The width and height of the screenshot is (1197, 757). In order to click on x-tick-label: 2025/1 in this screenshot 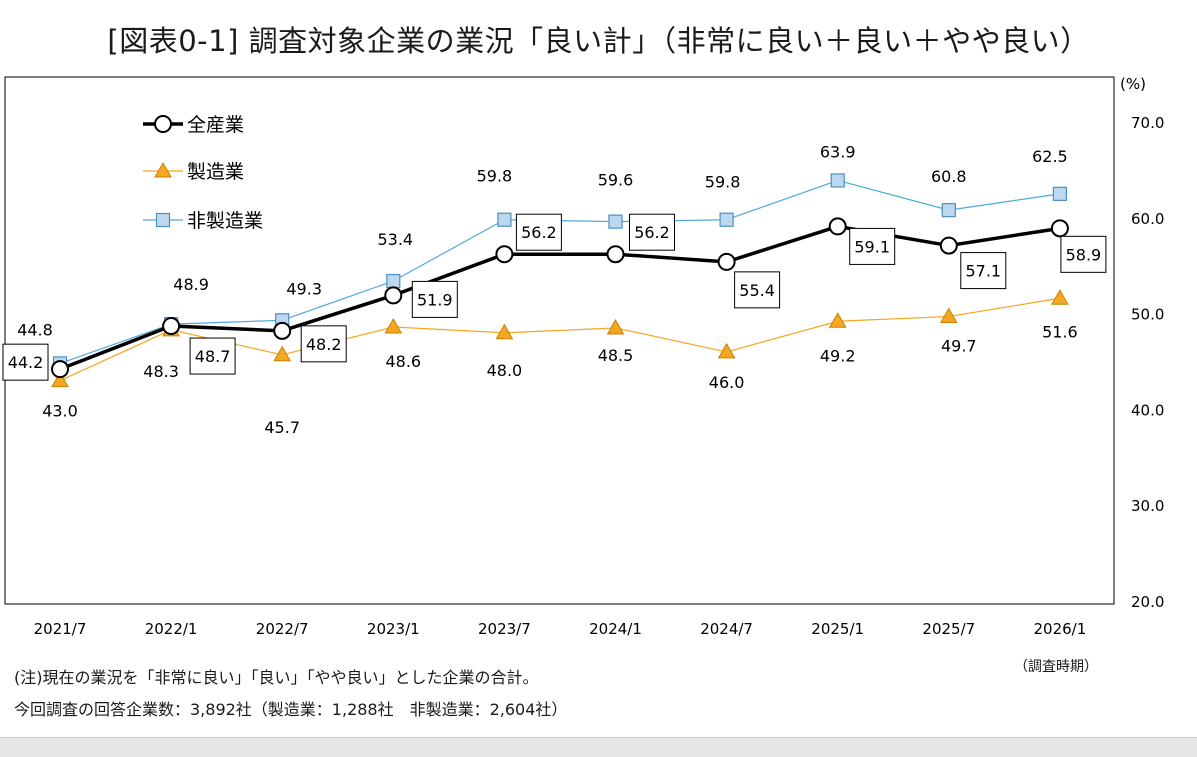, I will do `click(837, 629)`.